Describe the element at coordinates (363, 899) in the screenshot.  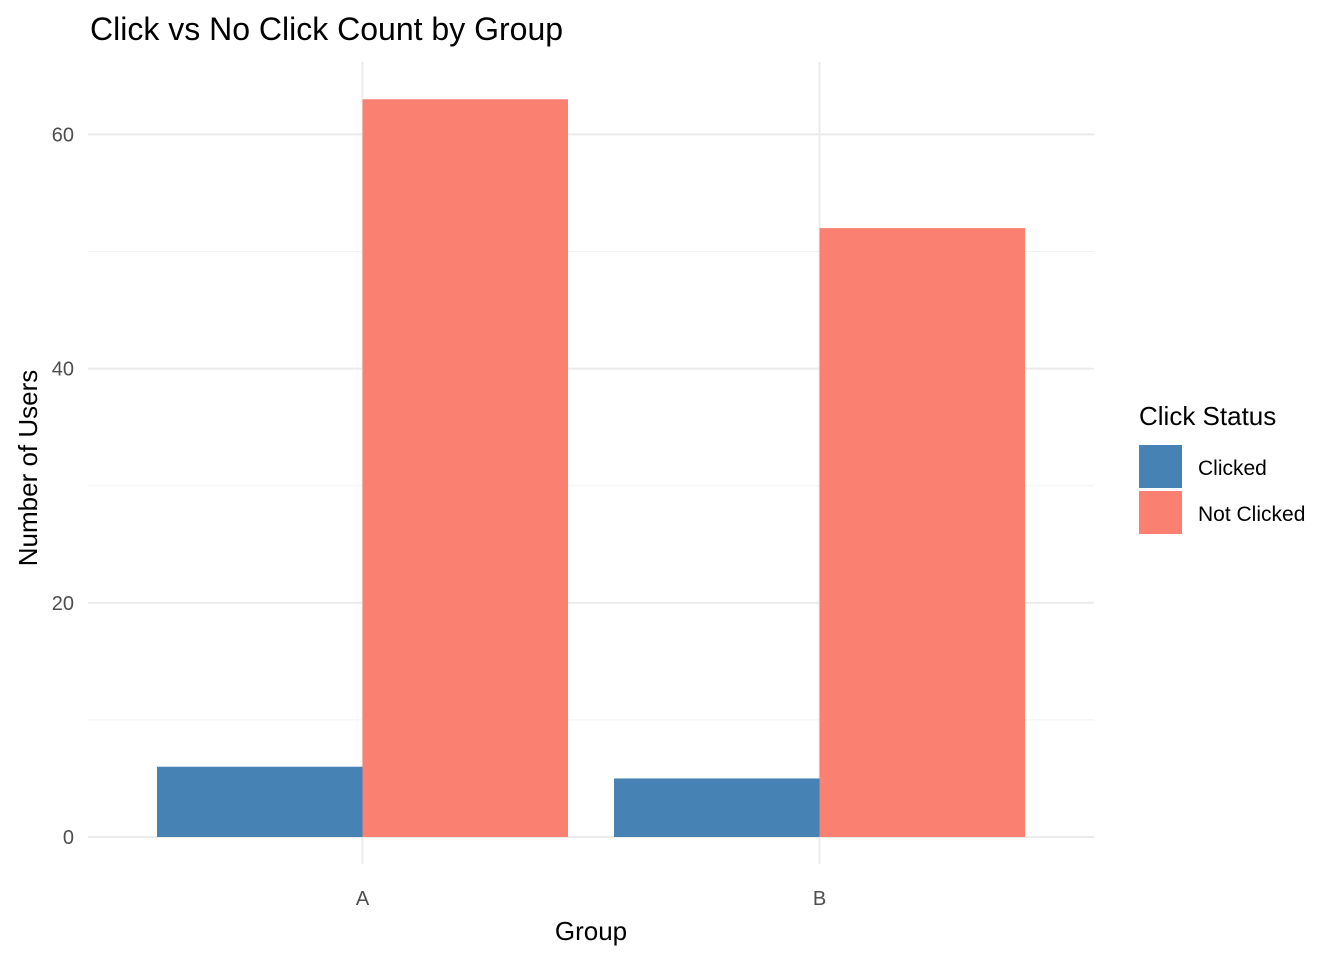
I see `x-tick-label: A` at that location.